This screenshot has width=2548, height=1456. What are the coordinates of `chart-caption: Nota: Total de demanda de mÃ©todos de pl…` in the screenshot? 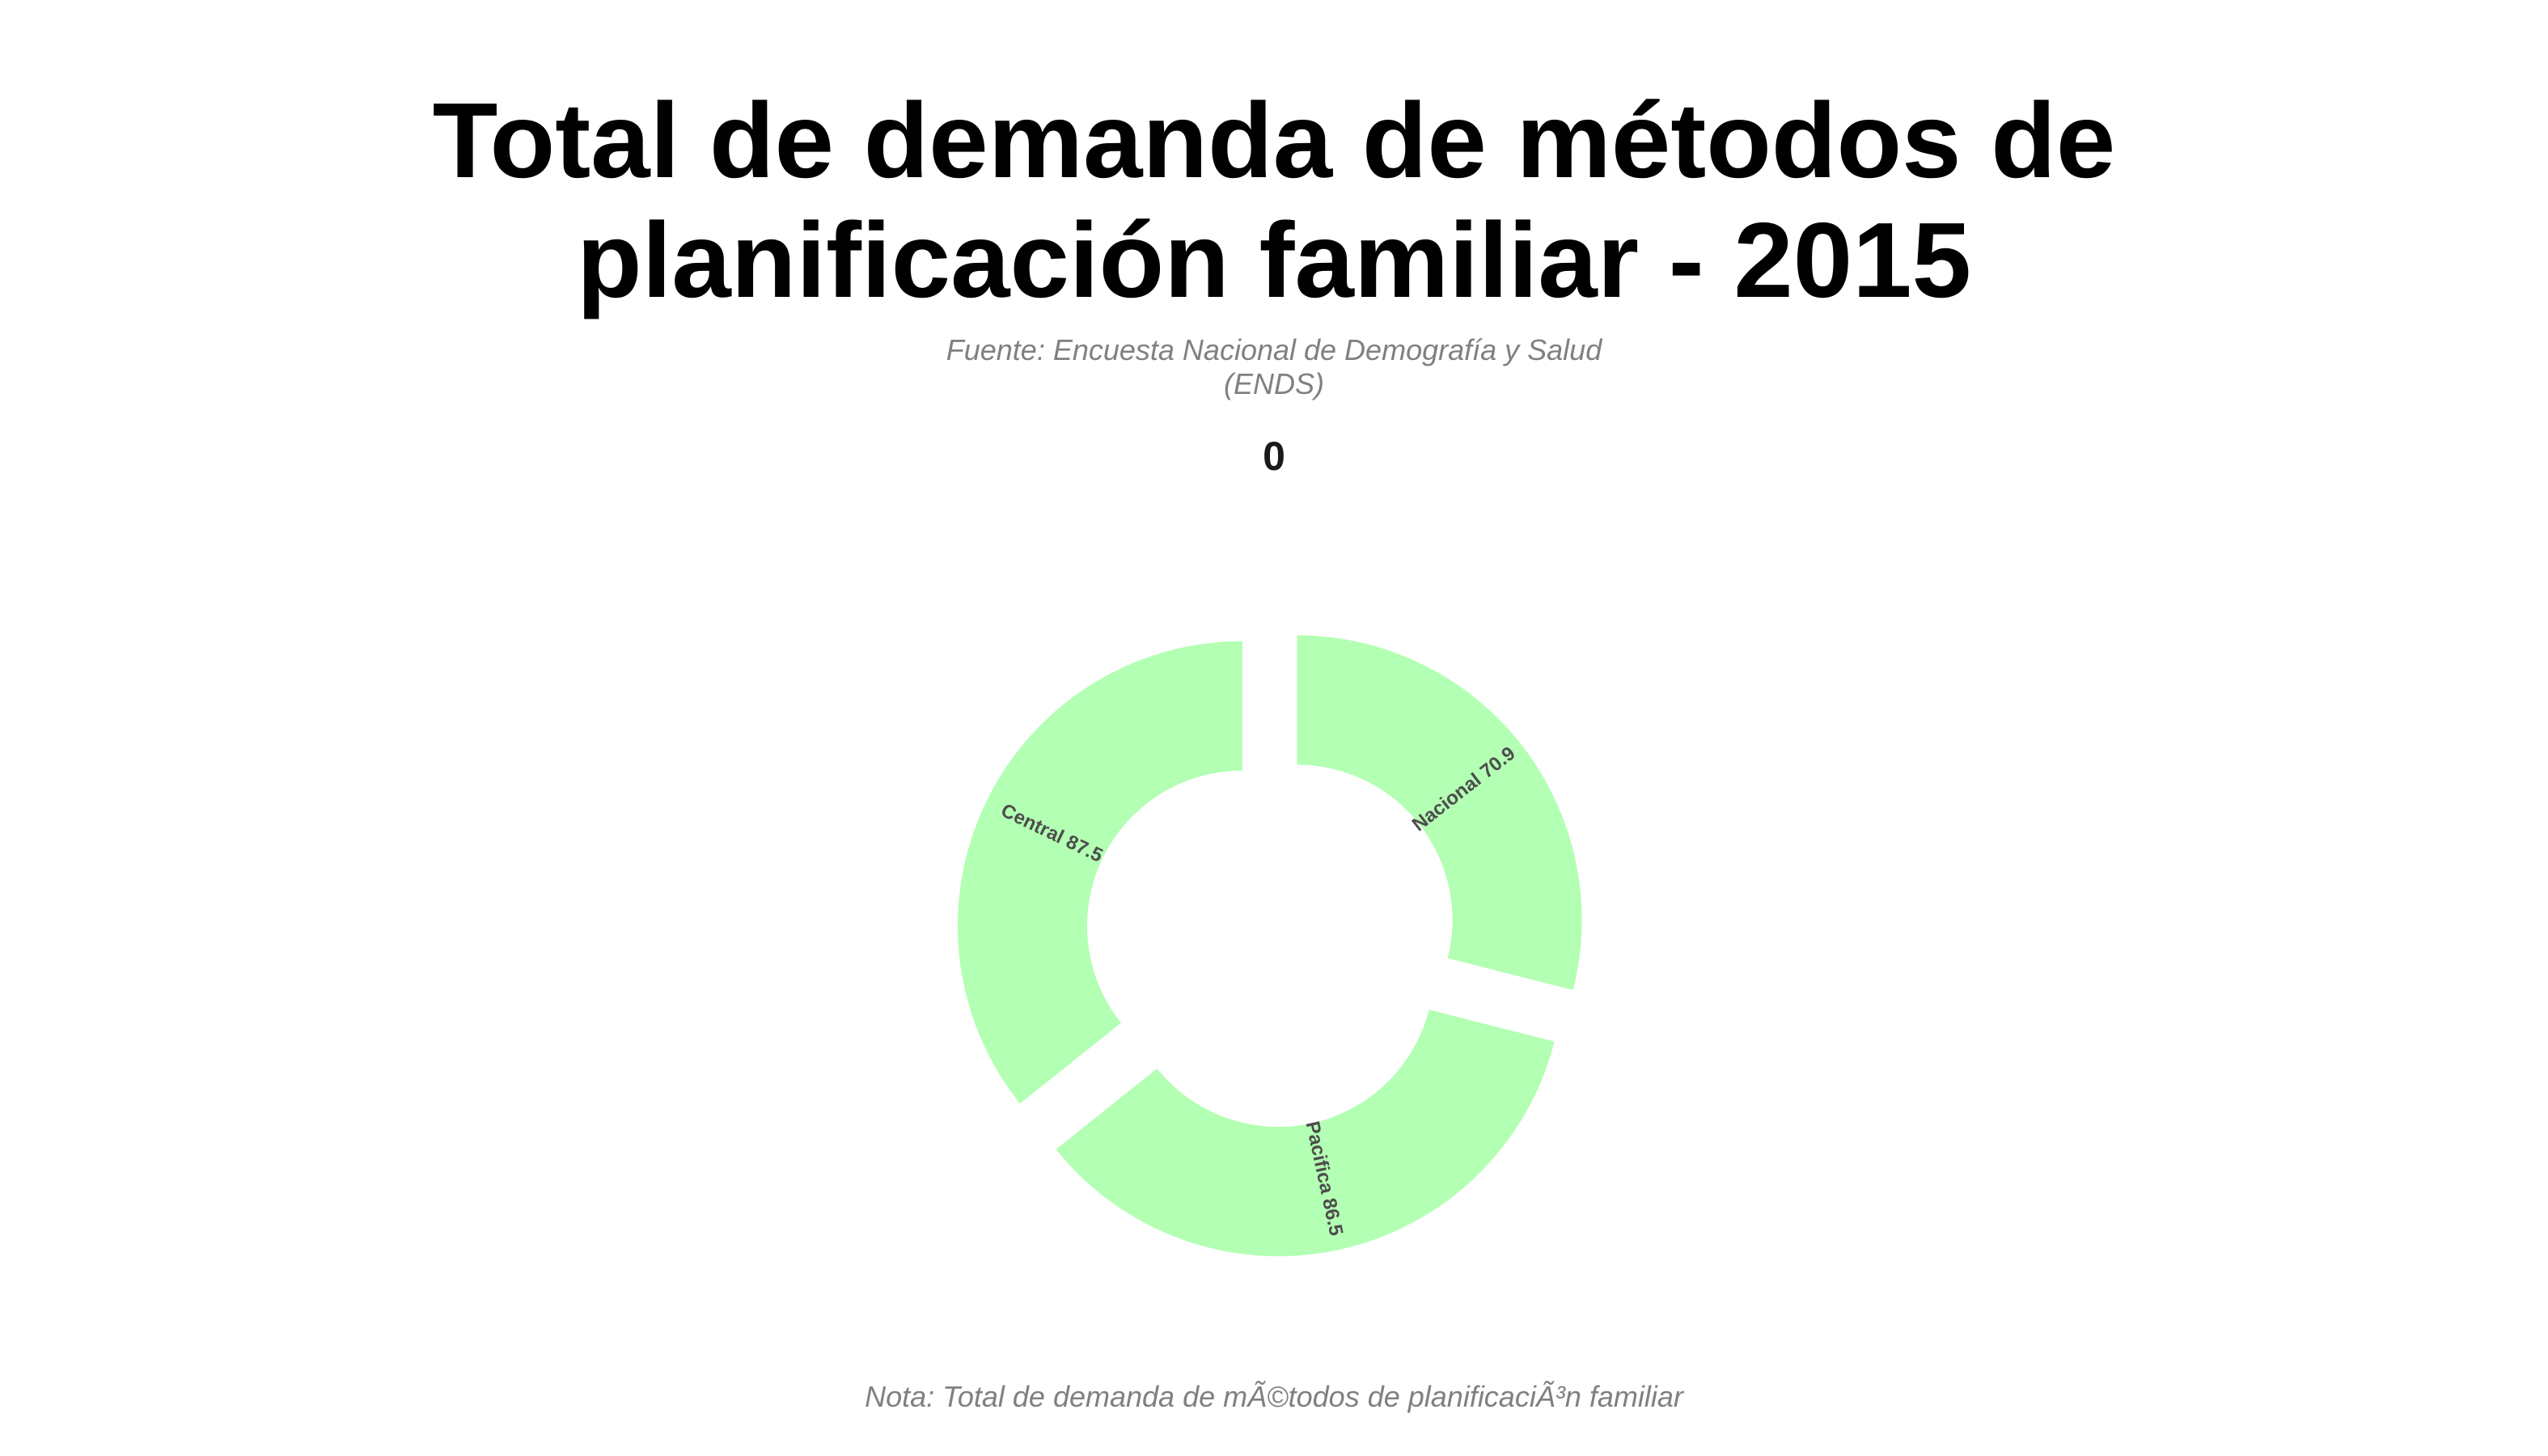 It's located at (1274, 1397).